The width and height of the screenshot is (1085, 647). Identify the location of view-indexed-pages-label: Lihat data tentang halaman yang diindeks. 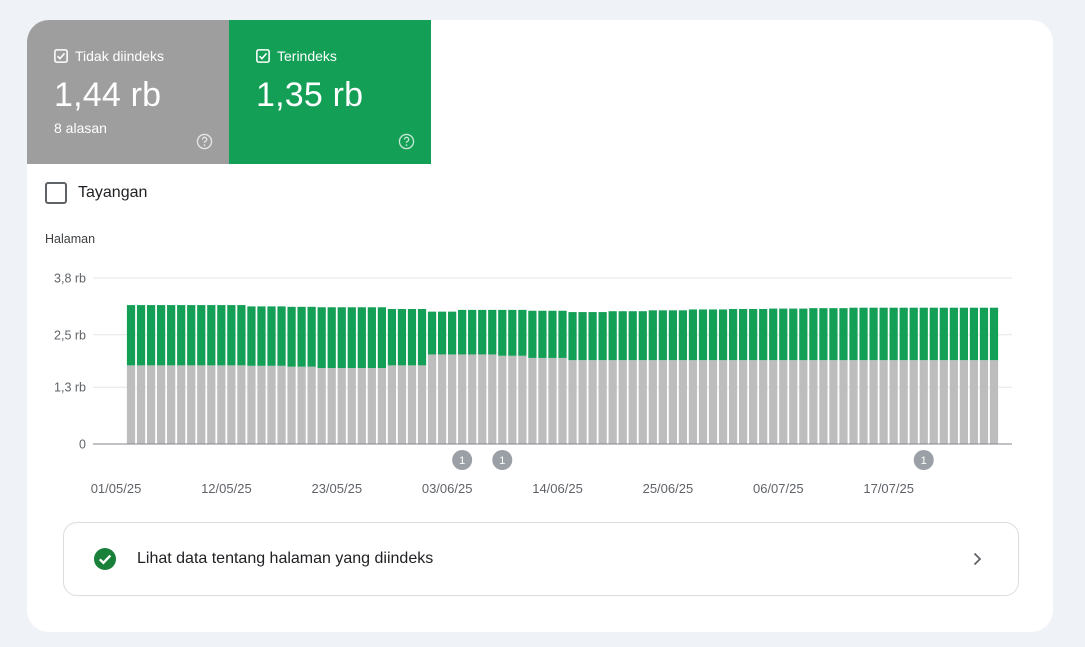
(285, 558).